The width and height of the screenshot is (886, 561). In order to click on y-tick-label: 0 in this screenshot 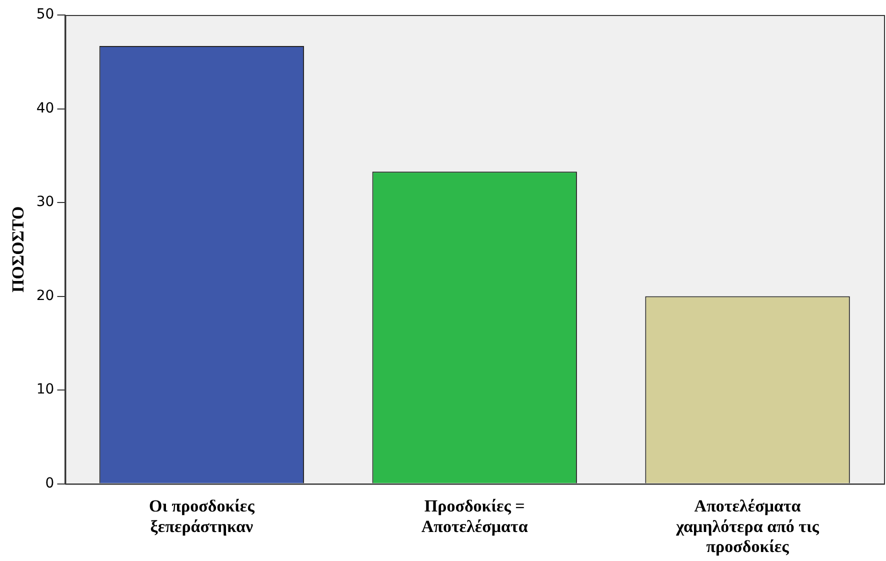, I will do `click(49, 483)`.